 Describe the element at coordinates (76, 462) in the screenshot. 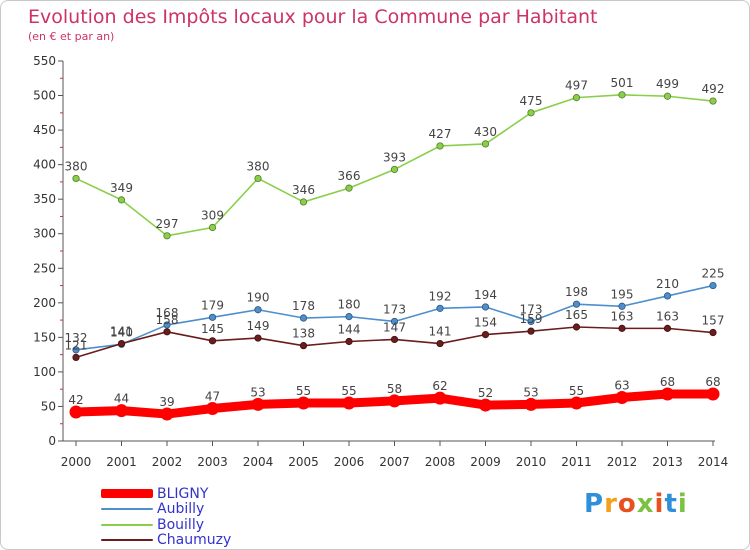

I see `x-tick-label: 2000` at that location.